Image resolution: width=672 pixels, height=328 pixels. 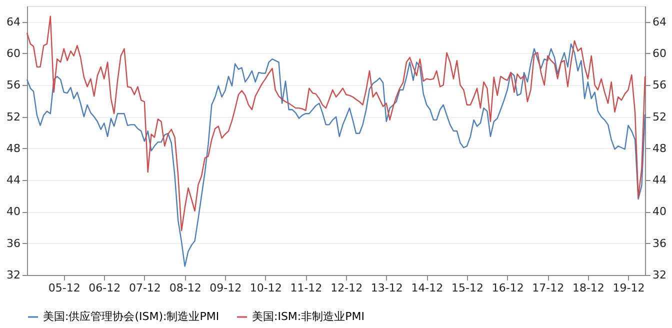 I want to click on x-tick-label: 15-12, so click(x=467, y=288).